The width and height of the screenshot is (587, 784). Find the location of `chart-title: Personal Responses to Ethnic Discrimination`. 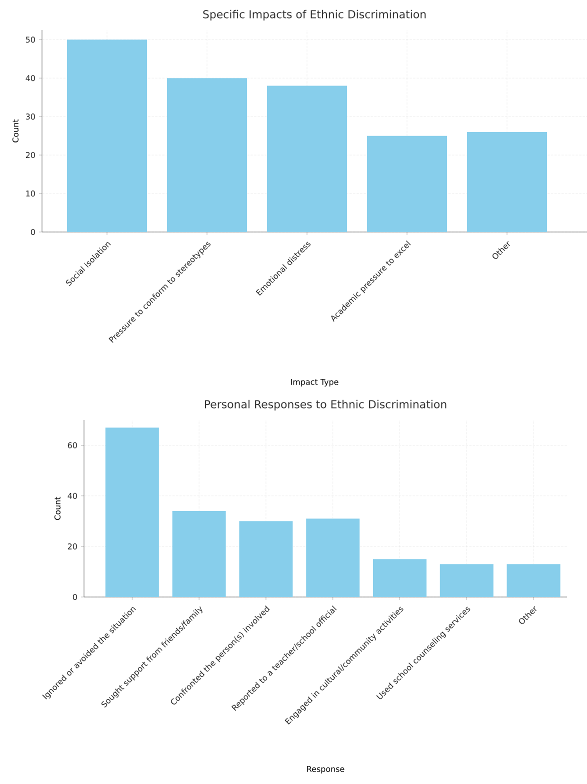

chart-title: Personal Responses to Ethnic Discrimination is located at coordinates (325, 405).